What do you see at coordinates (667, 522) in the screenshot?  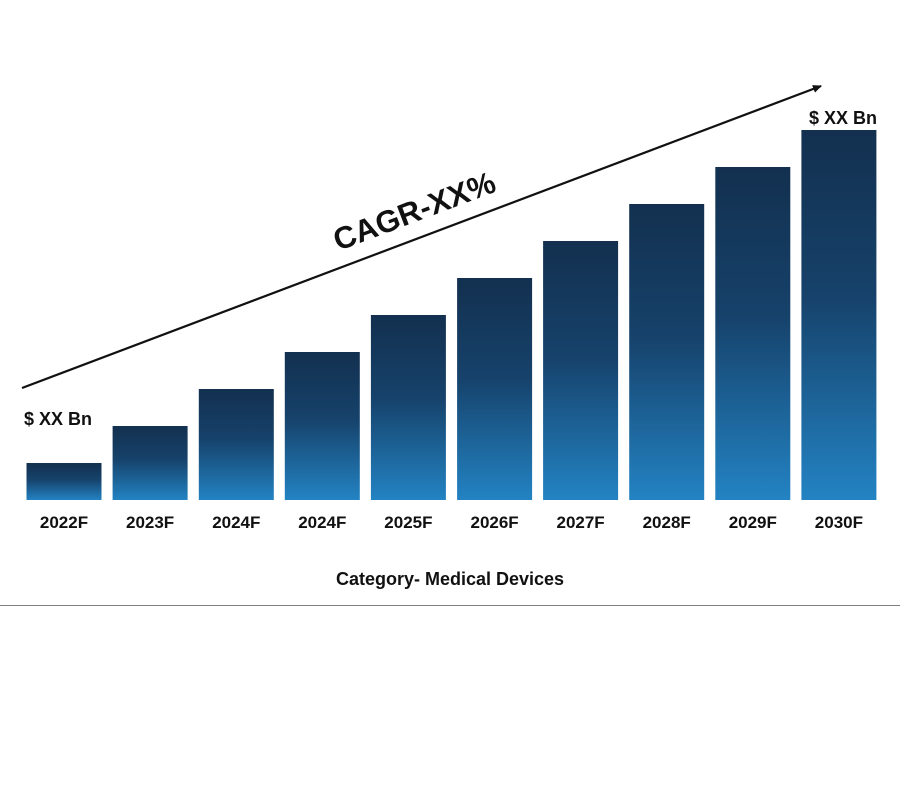 I see `x-tick-label: 2028F` at bounding box center [667, 522].